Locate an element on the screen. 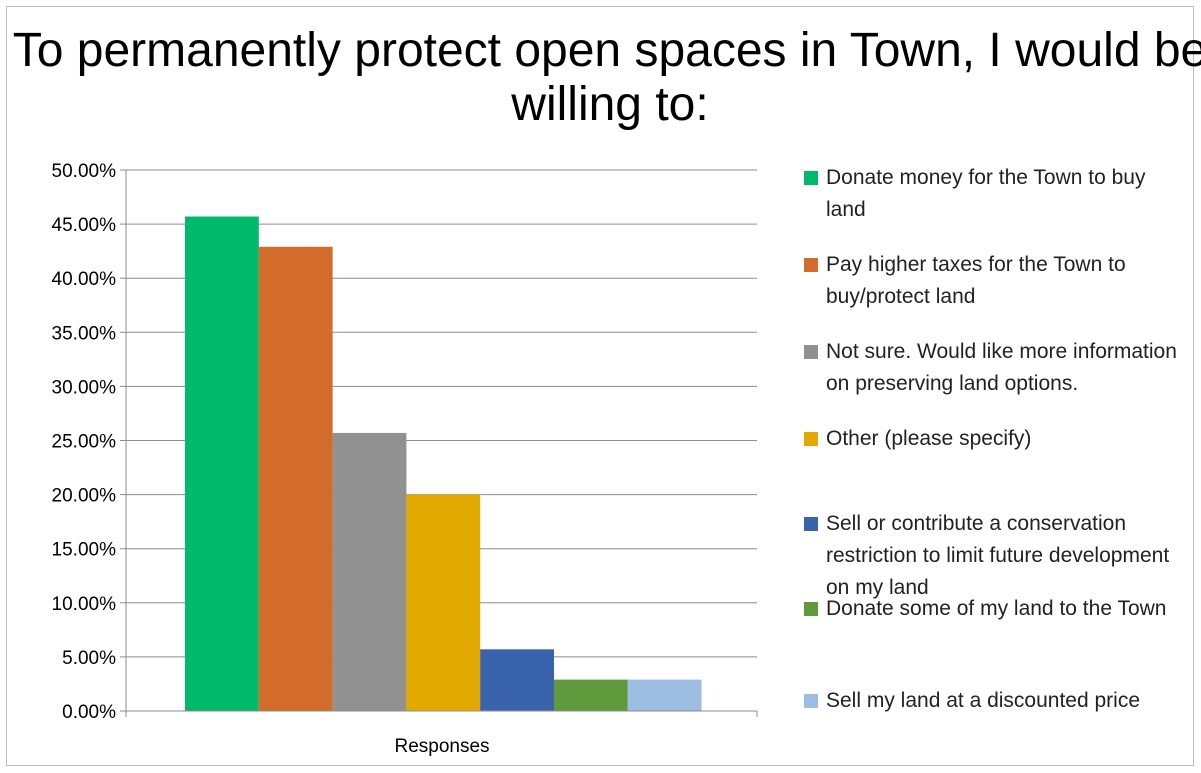 The image size is (1201, 773). y-tick-label: 10.00% is located at coordinates (84, 604).